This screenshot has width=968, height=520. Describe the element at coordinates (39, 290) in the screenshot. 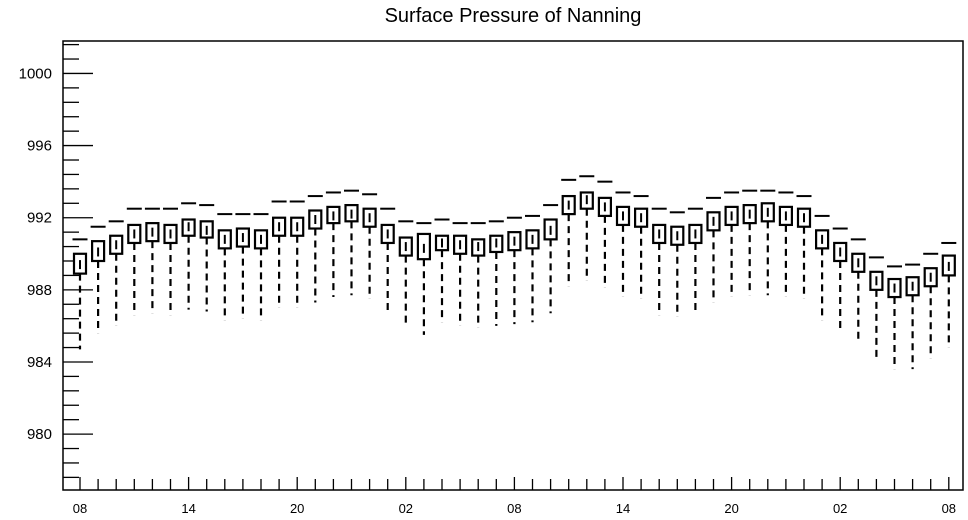

I see `y-tick-label: 988` at that location.